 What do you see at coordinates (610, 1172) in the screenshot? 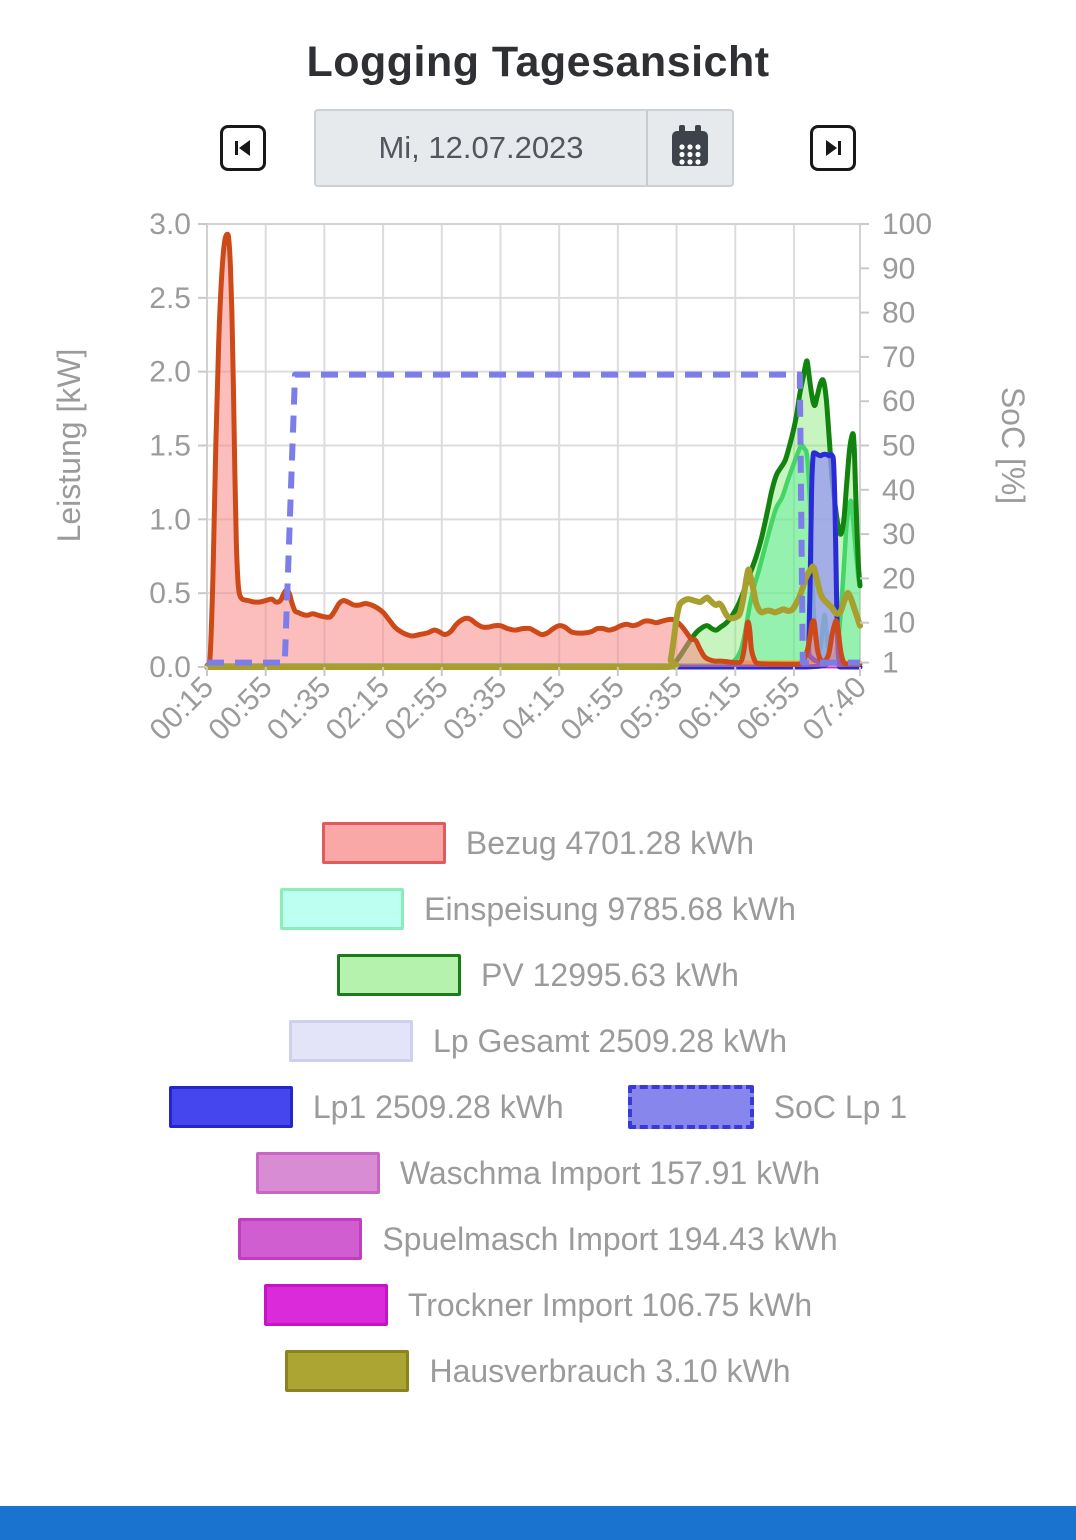
I see `legend-label: Waschma Import 157.91 kWh` at bounding box center [610, 1172].